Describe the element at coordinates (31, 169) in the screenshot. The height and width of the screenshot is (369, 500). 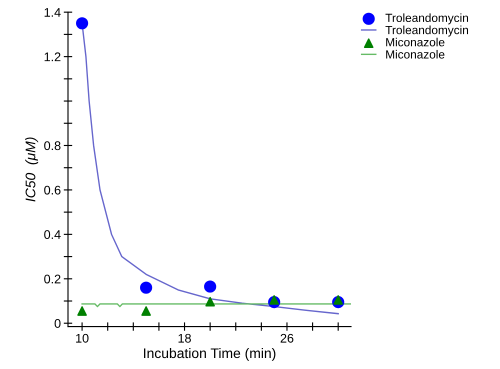
I see `y-axis-title: IC50 (μM)` at that location.